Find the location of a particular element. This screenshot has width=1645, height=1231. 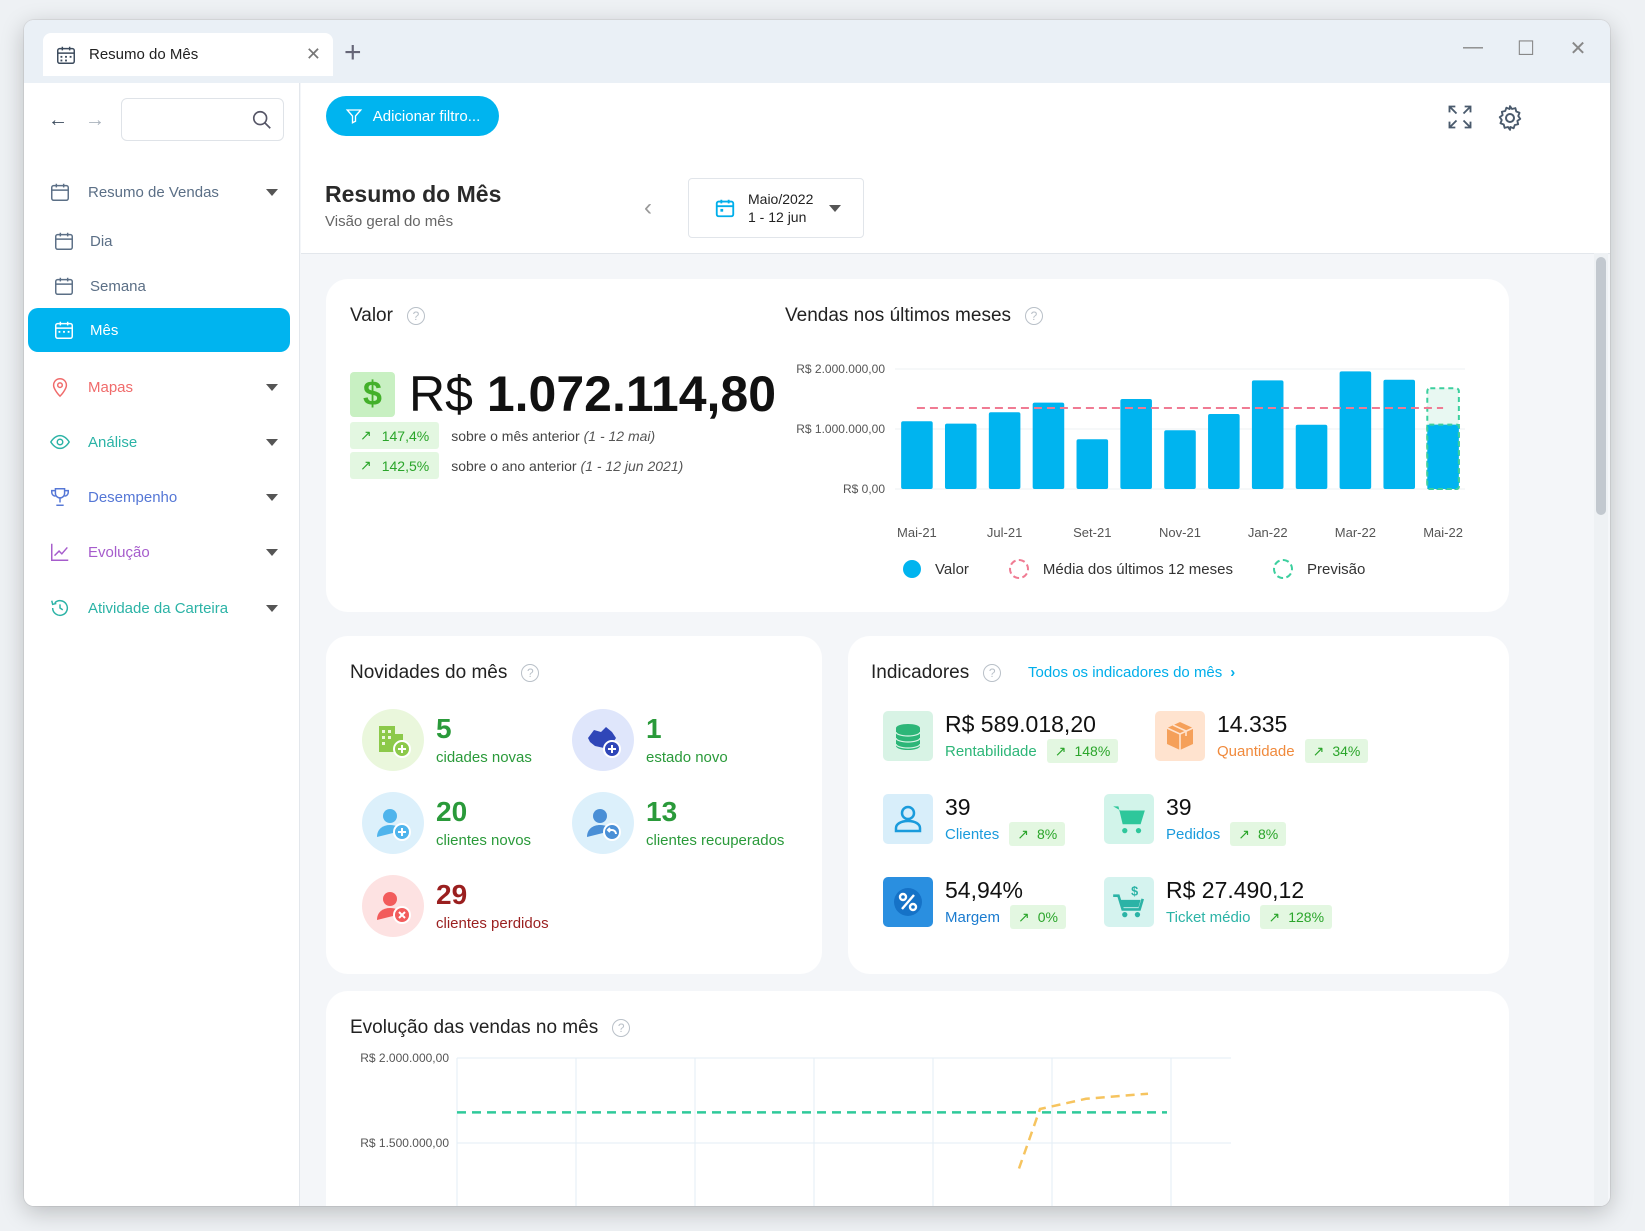

growth-pct: 34% is located at coordinates (1346, 751).